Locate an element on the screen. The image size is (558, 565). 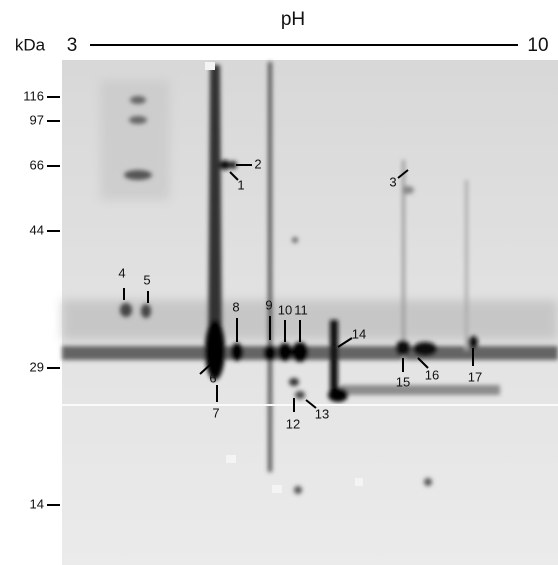
spot-label: 5 is located at coordinates (146, 279).